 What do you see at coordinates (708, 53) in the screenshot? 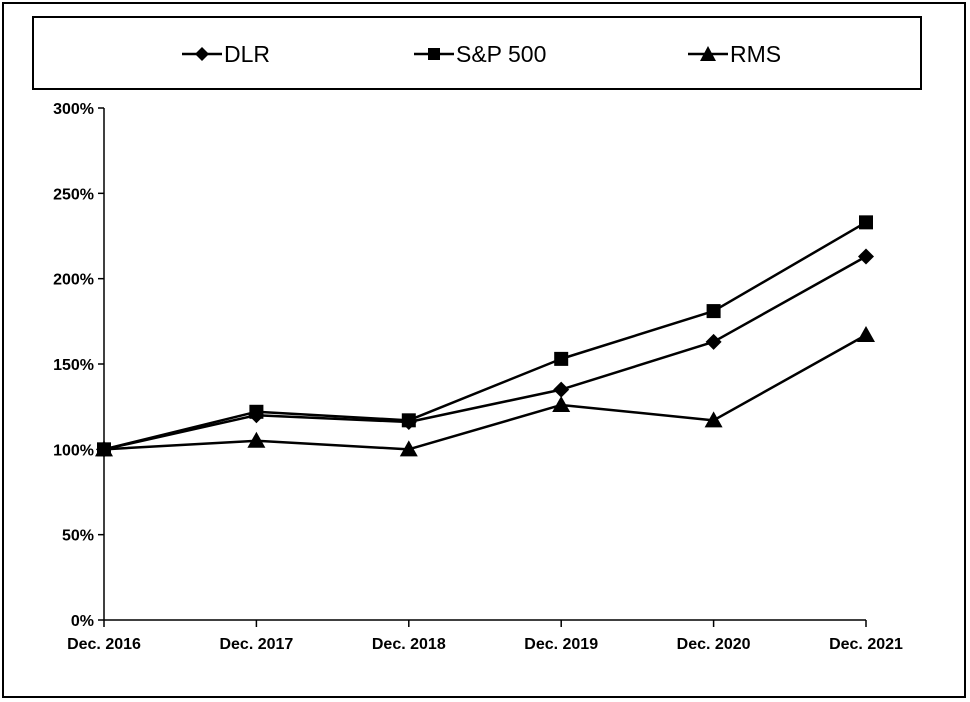
I see `triangle-icon` at bounding box center [708, 53].